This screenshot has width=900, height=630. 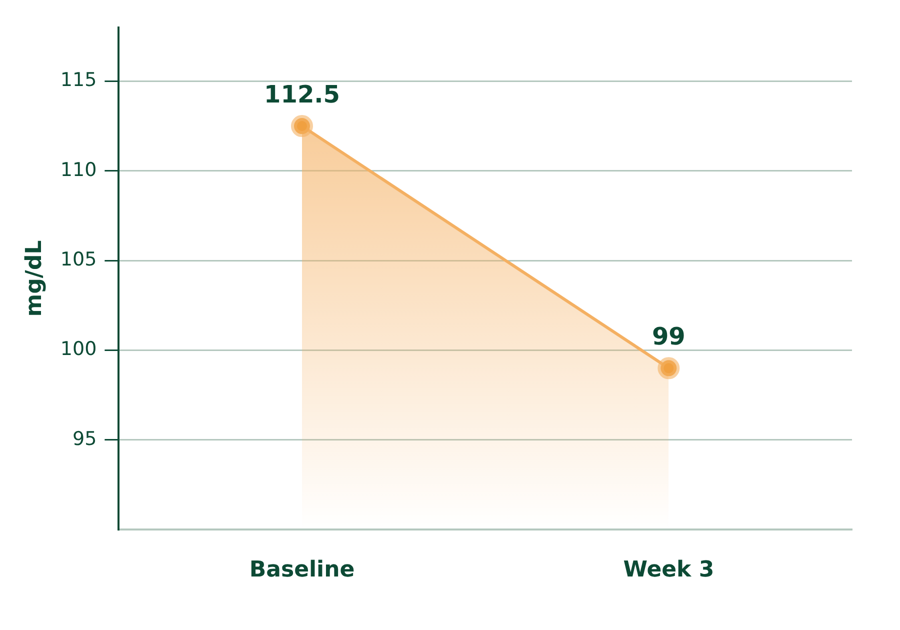 I want to click on x-tick-label: Baseline, so click(x=302, y=570).